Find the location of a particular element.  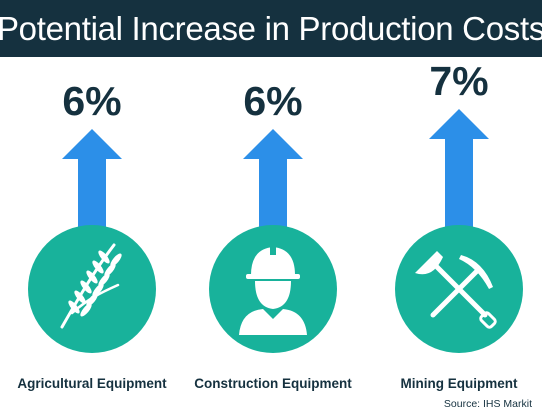

page-title: Potential Increase in Production Costs is located at coordinates (271, 28).